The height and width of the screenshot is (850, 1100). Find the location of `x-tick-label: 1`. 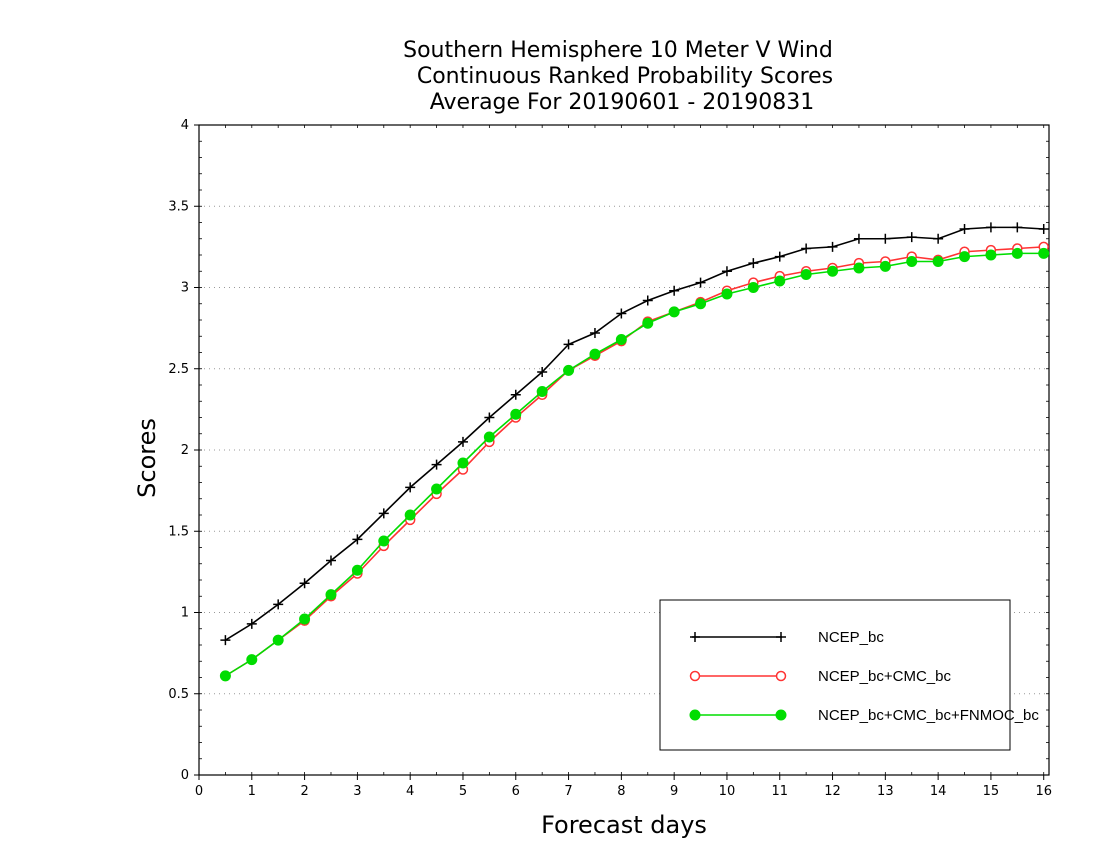

x-tick-label: 1 is located at coordinates (252, 791).